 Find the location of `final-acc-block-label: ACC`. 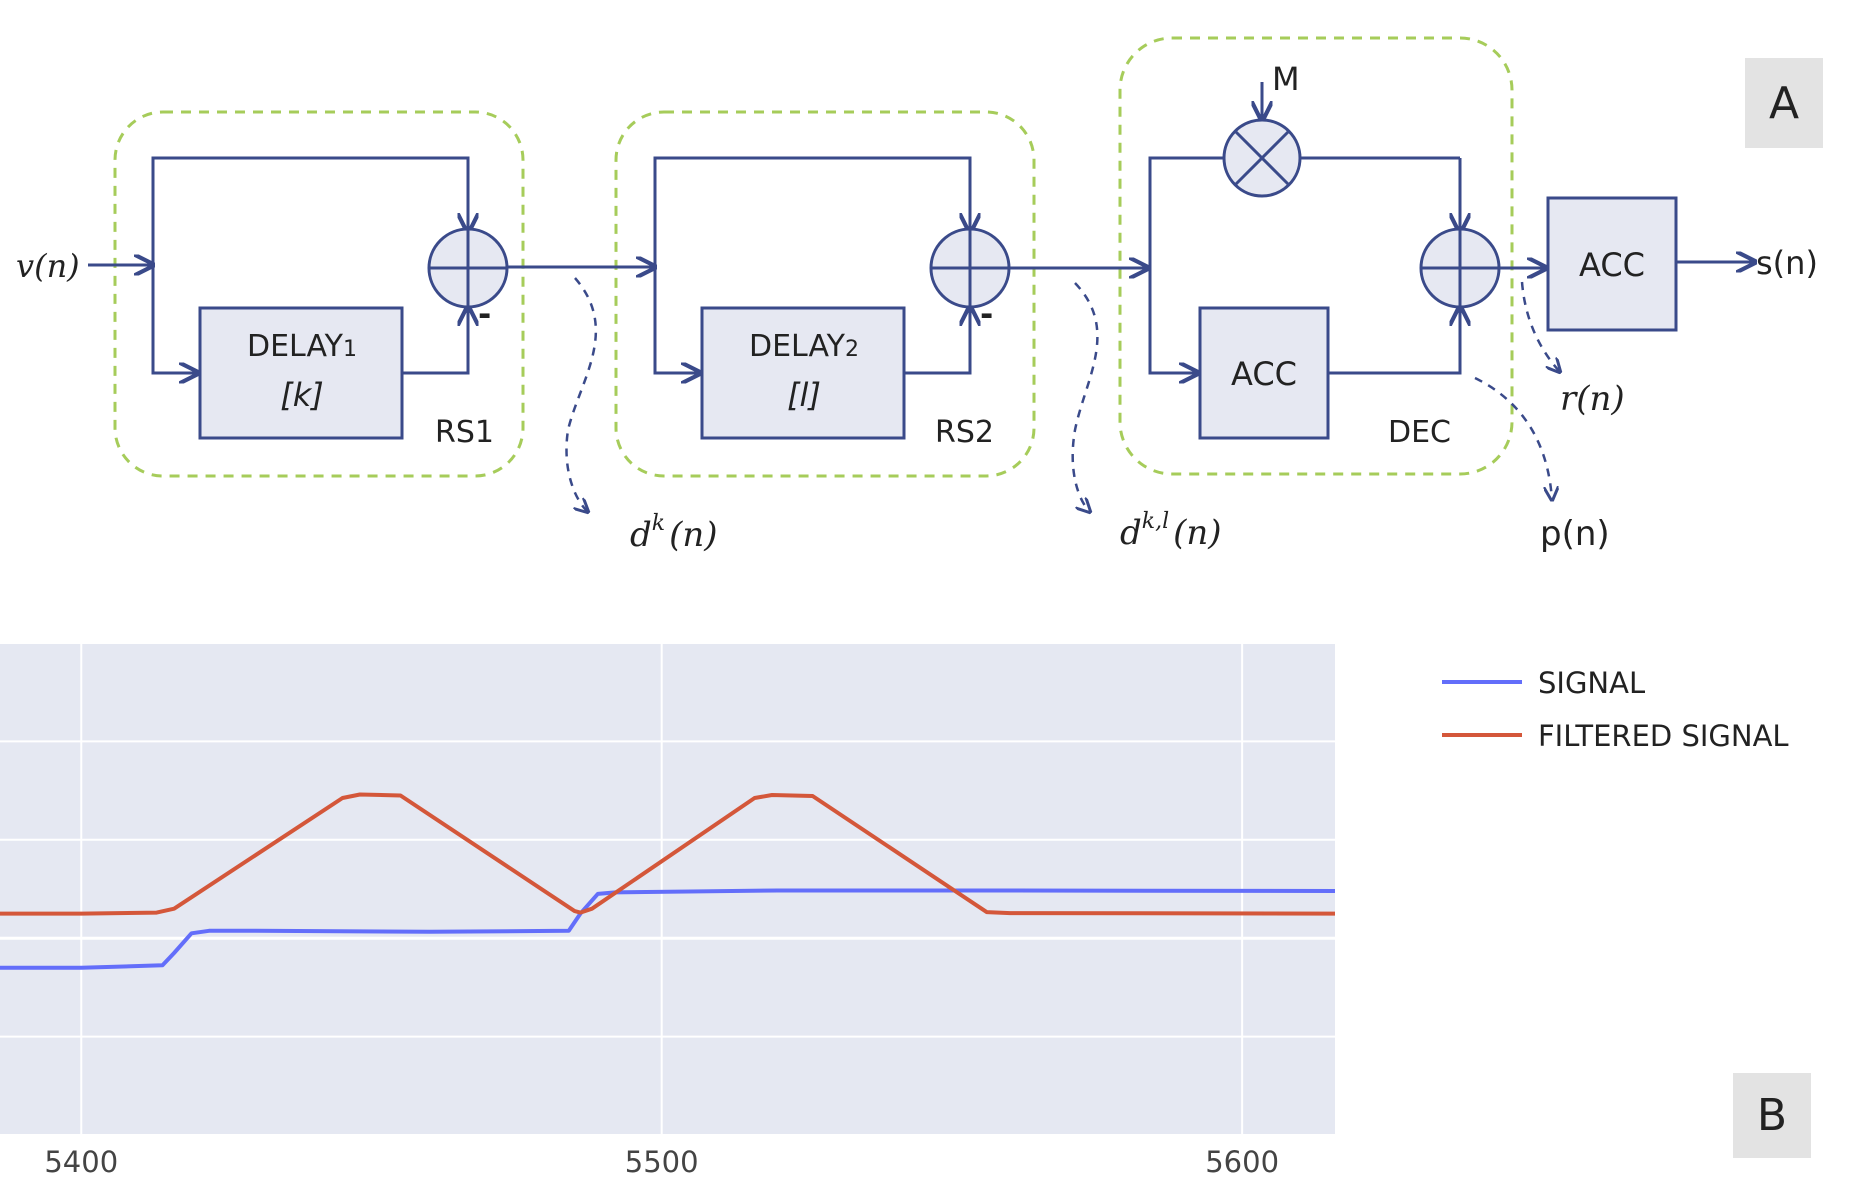

final-acc-block-label: ACC is located at coordinates (1612, 265).